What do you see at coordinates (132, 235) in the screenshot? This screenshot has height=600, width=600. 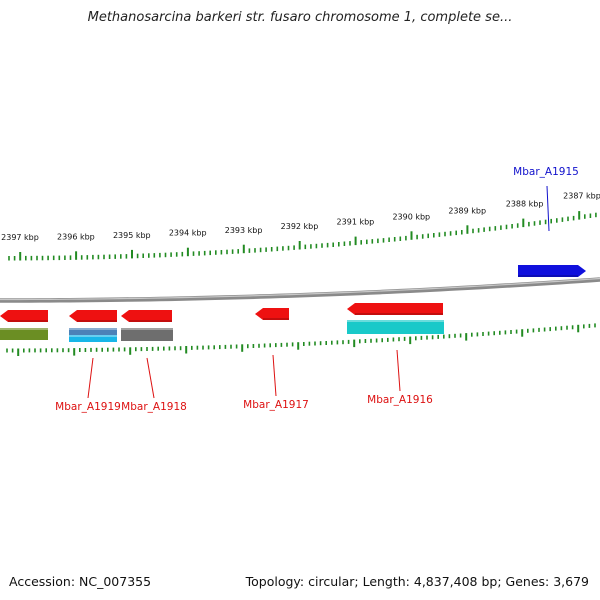 I see `scale-label: 2395 kbp` at bounding box center [132, 235].